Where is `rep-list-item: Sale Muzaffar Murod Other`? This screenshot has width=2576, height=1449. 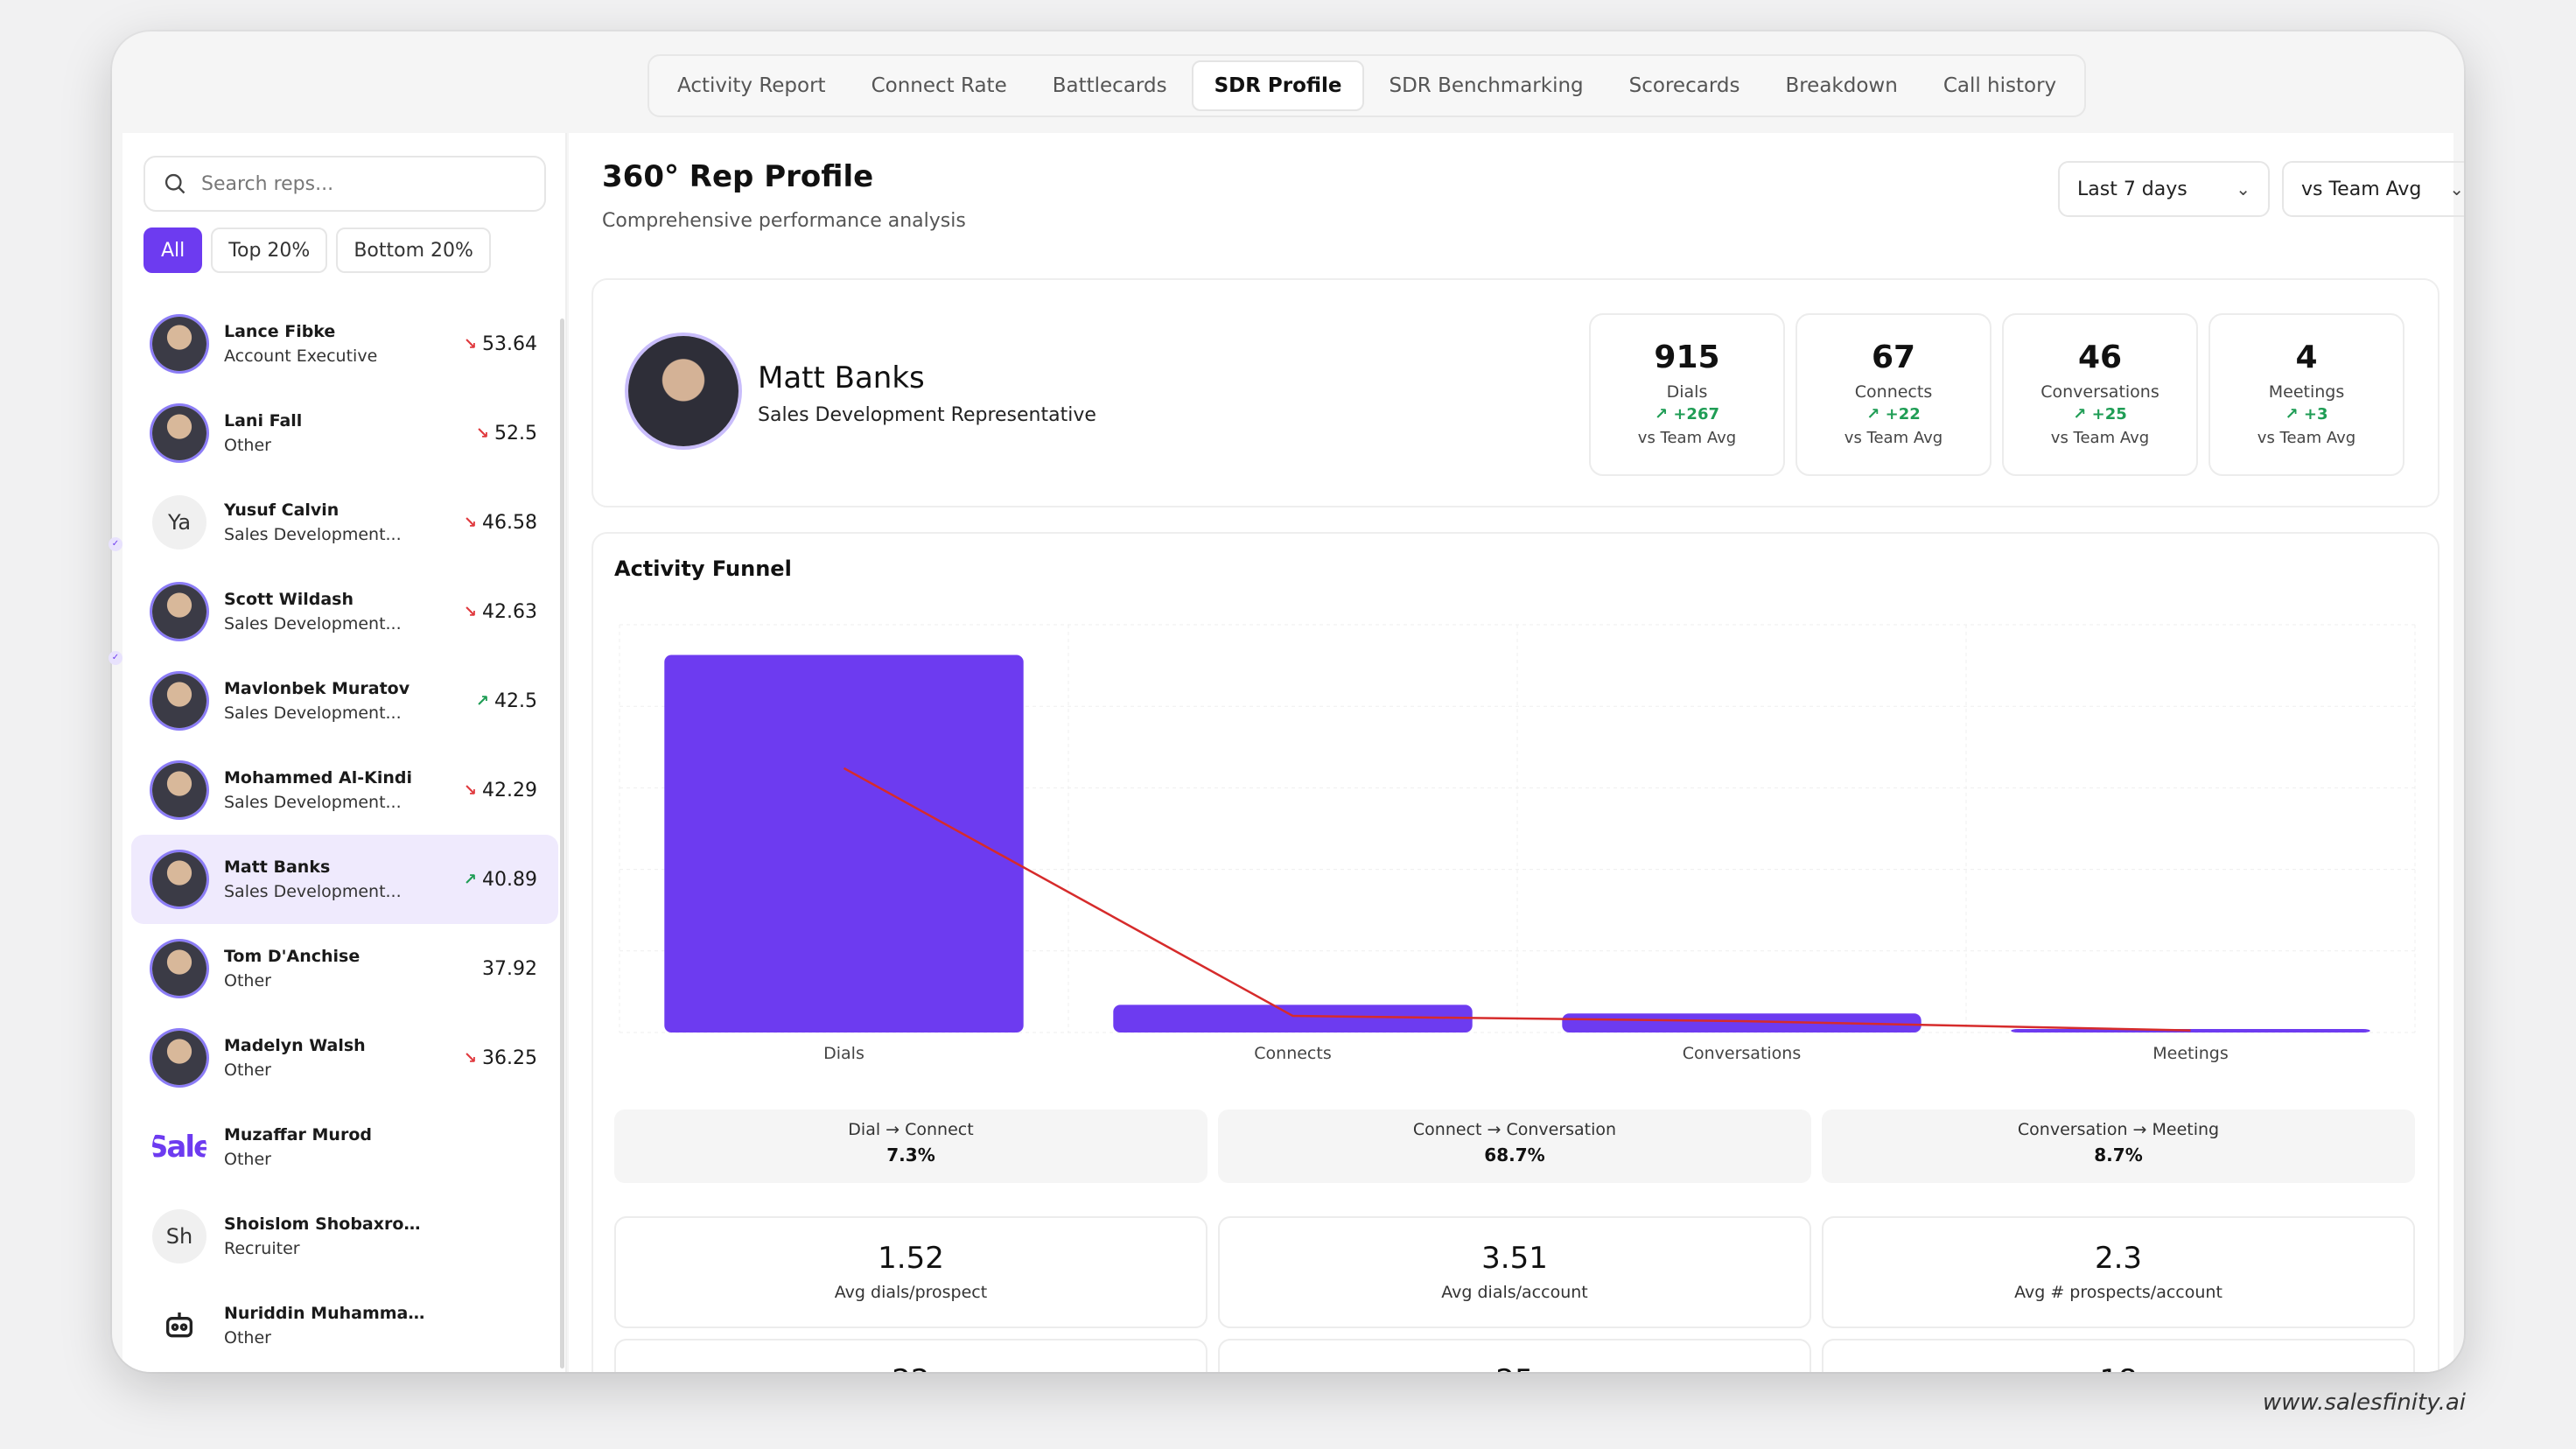
rep-list-item: Sale Muzaffar Murod Other is located at coordinates (344, 1147).